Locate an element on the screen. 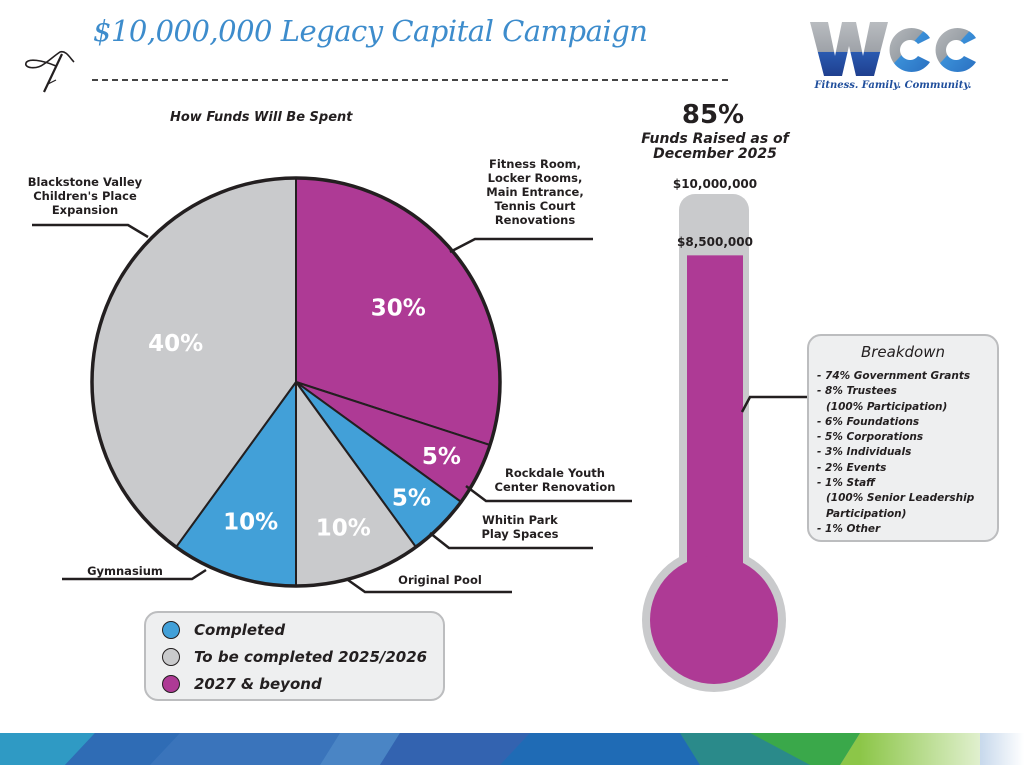 The width and height of the screenshot is (1024, 765). caption-line: Funds Raised as of is located at coordinates (715, 139).